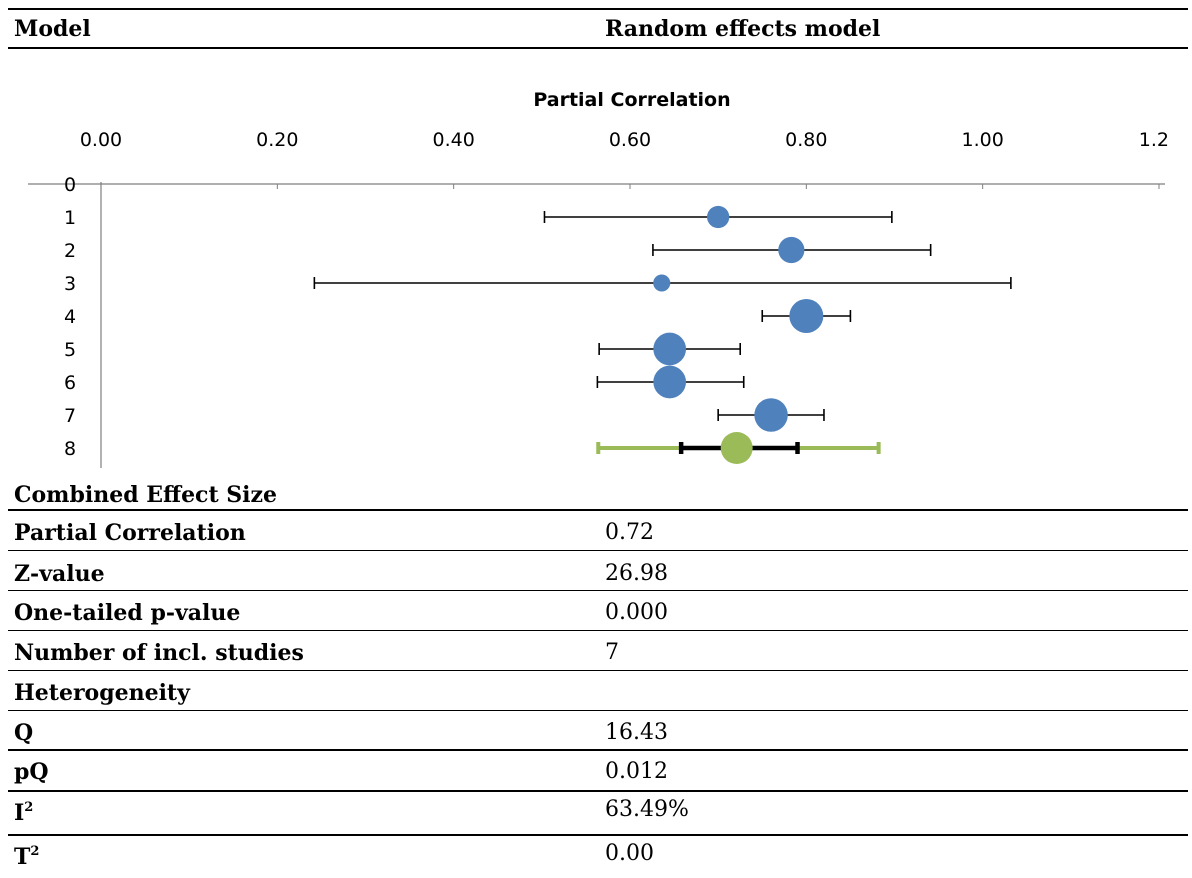 Image resolution: width=1192 pixels, height=878 pixels. What do you see at coordinates (612, 652) in the screenshot?
I see `row-value-num-studies: 7` at bounding box center [612, 652].